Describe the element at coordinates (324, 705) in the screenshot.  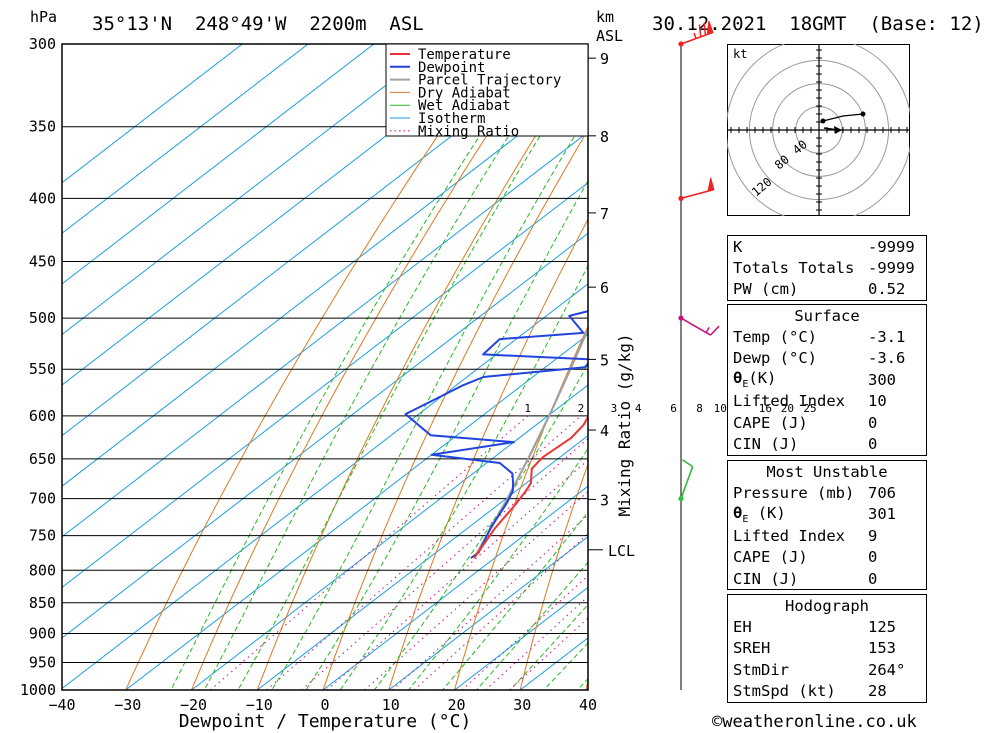
I see `temperature-tick-label: 0` at that location.